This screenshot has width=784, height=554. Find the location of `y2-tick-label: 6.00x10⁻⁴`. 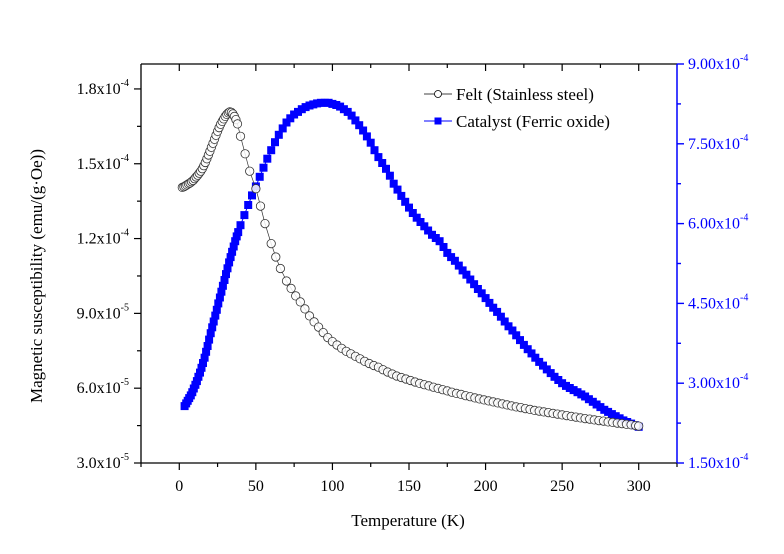

y2-tick-label: 6.00x10⁻⁴ is located at coordinates (718, 223).